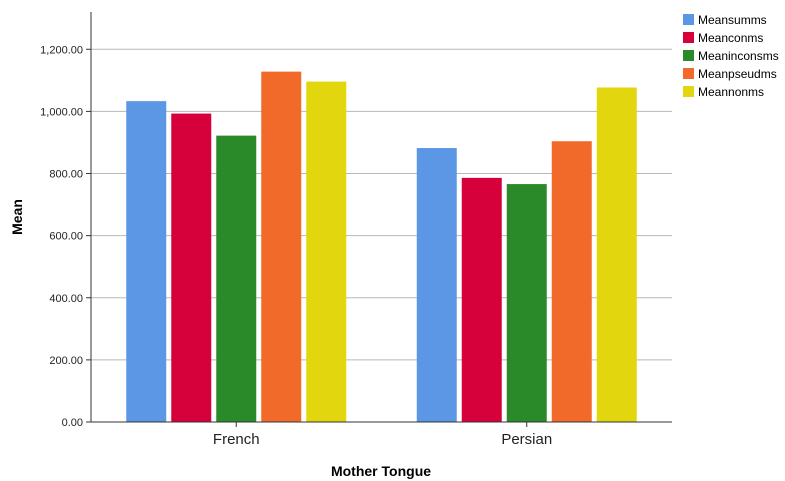 The width and height of the screenshot is (785, 481). Describe the element at coordinates (730, 38) in the screenshot. I see `legend-label: Meanconms` at that location.